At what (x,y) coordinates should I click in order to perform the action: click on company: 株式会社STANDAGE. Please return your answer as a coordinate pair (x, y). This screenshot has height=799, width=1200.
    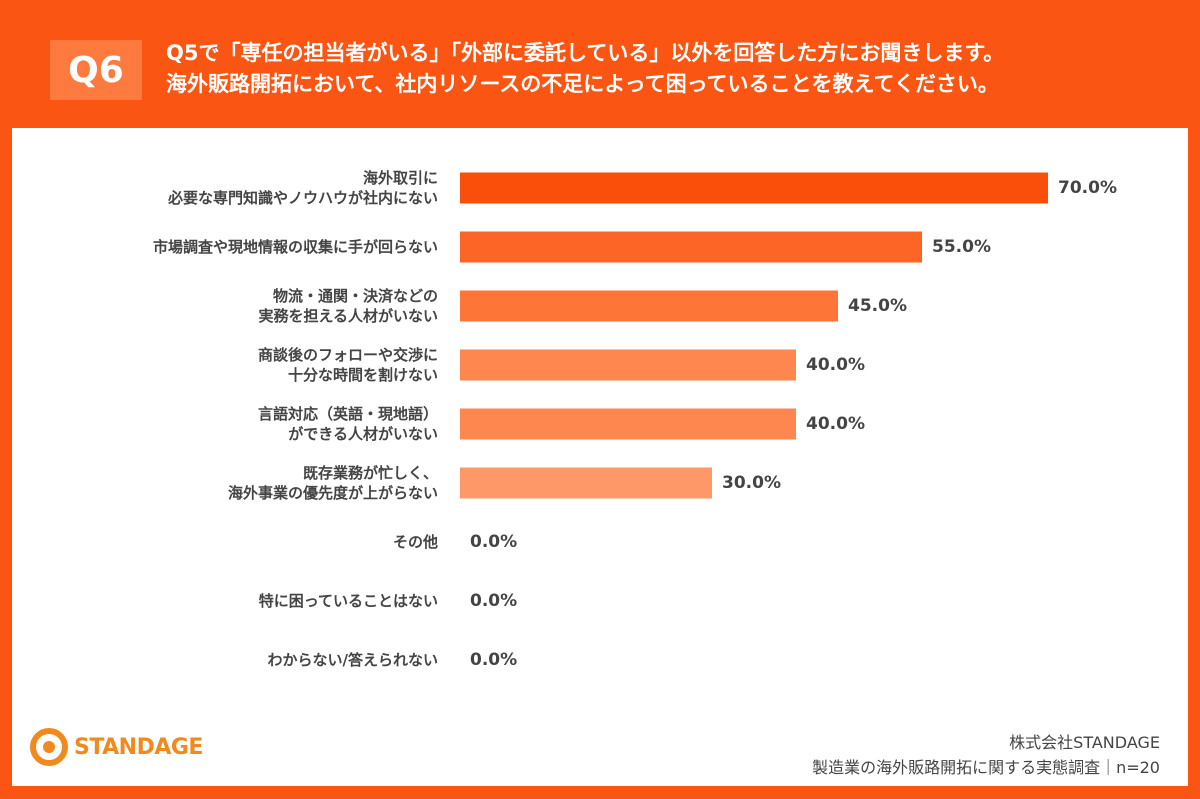
    Looking at the image, I should click on (1084, 742).